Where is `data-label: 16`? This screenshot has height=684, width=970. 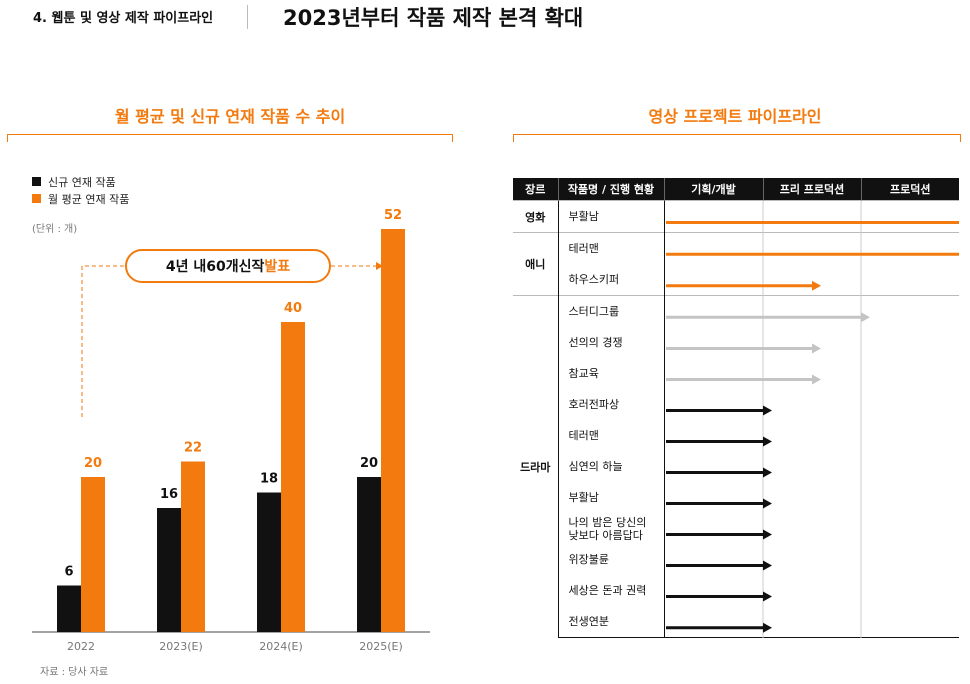 data-label: 16 is located at coordinates (169, 494).